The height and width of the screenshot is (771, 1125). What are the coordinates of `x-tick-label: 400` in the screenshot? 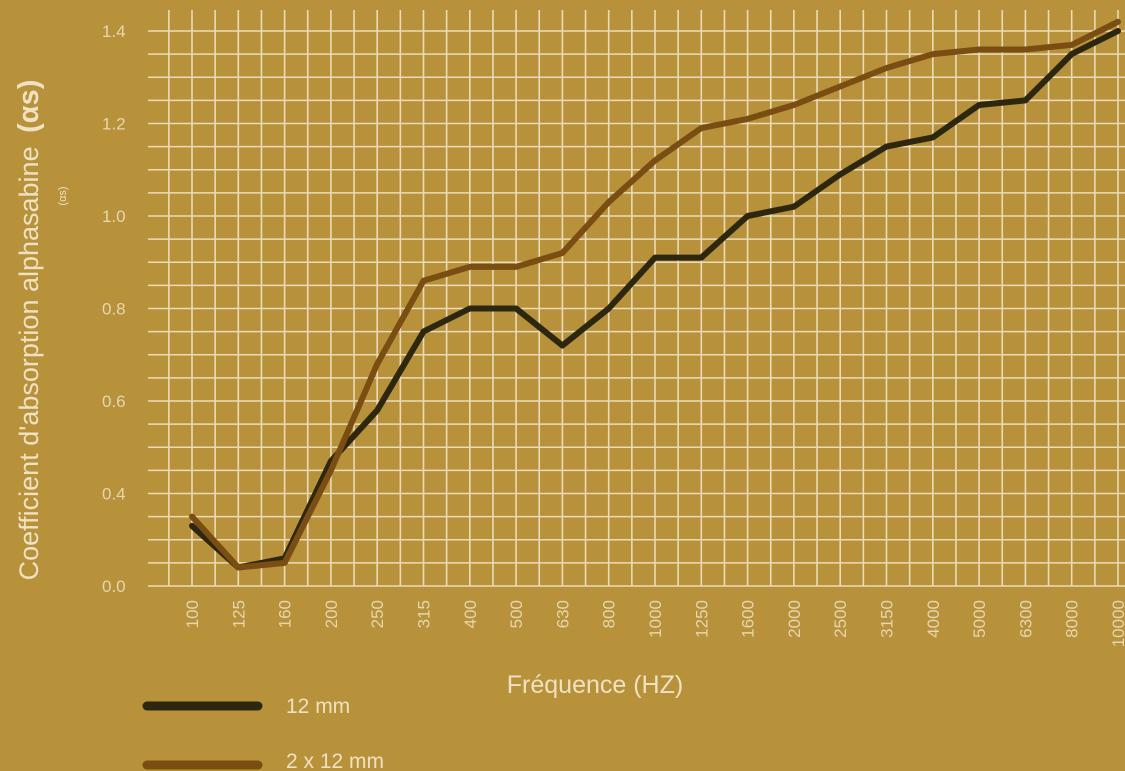 It's located at (470, 614).